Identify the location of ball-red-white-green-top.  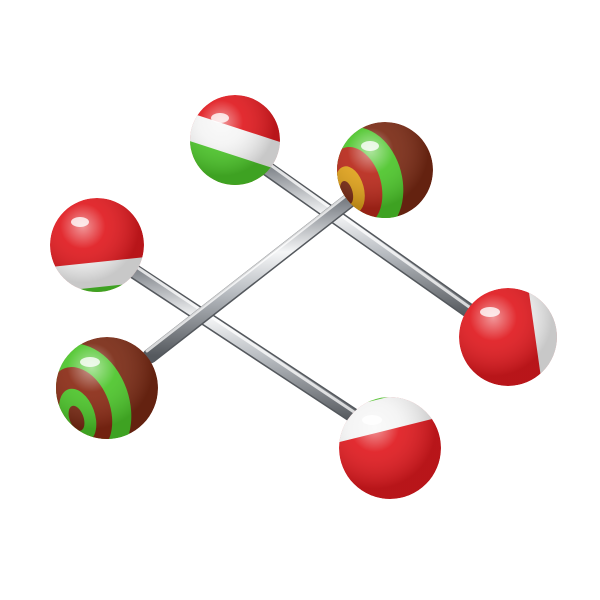
(235, 140).